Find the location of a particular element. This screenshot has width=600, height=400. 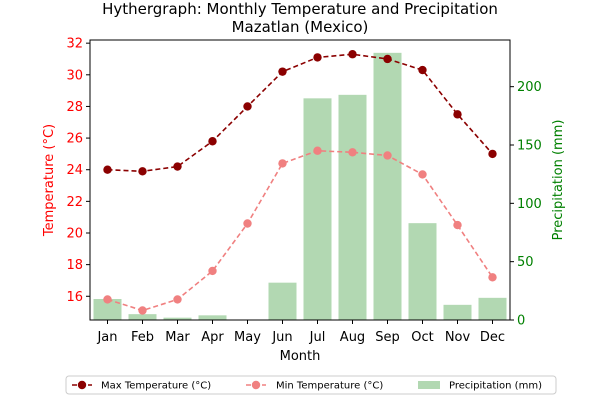

legend-frame is located at coordinates (311, 385).